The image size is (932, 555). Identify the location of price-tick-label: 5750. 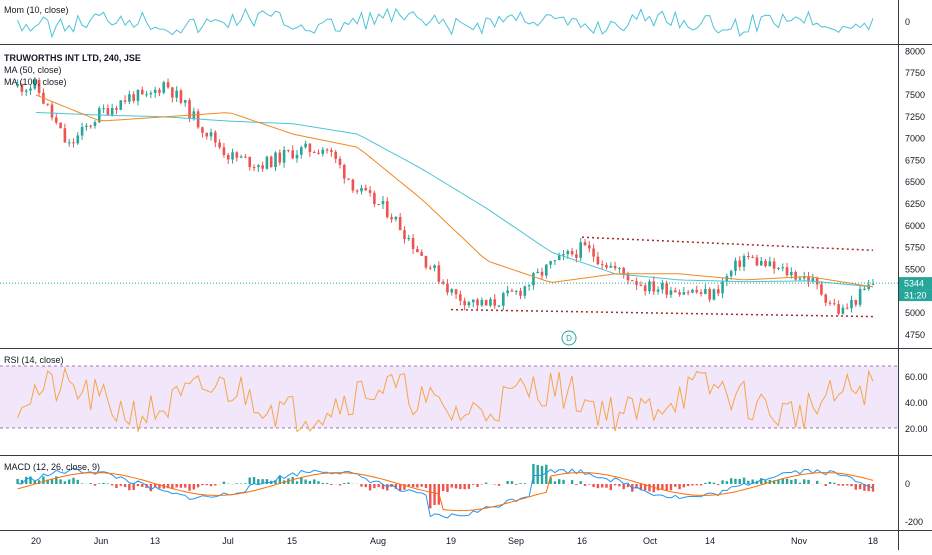
(915, 248).